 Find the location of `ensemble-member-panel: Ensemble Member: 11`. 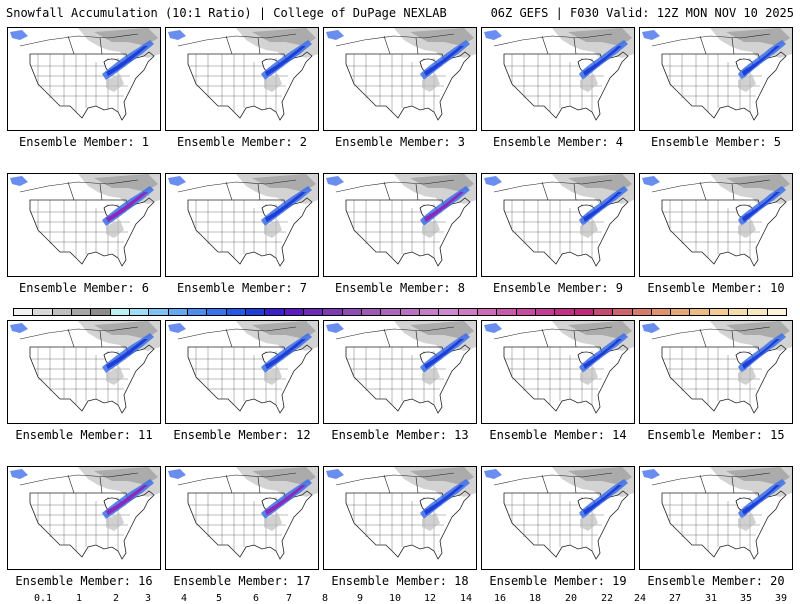

ensemble-member-panel: Ensemble Member: 11 is located at coordinates (84, 383).